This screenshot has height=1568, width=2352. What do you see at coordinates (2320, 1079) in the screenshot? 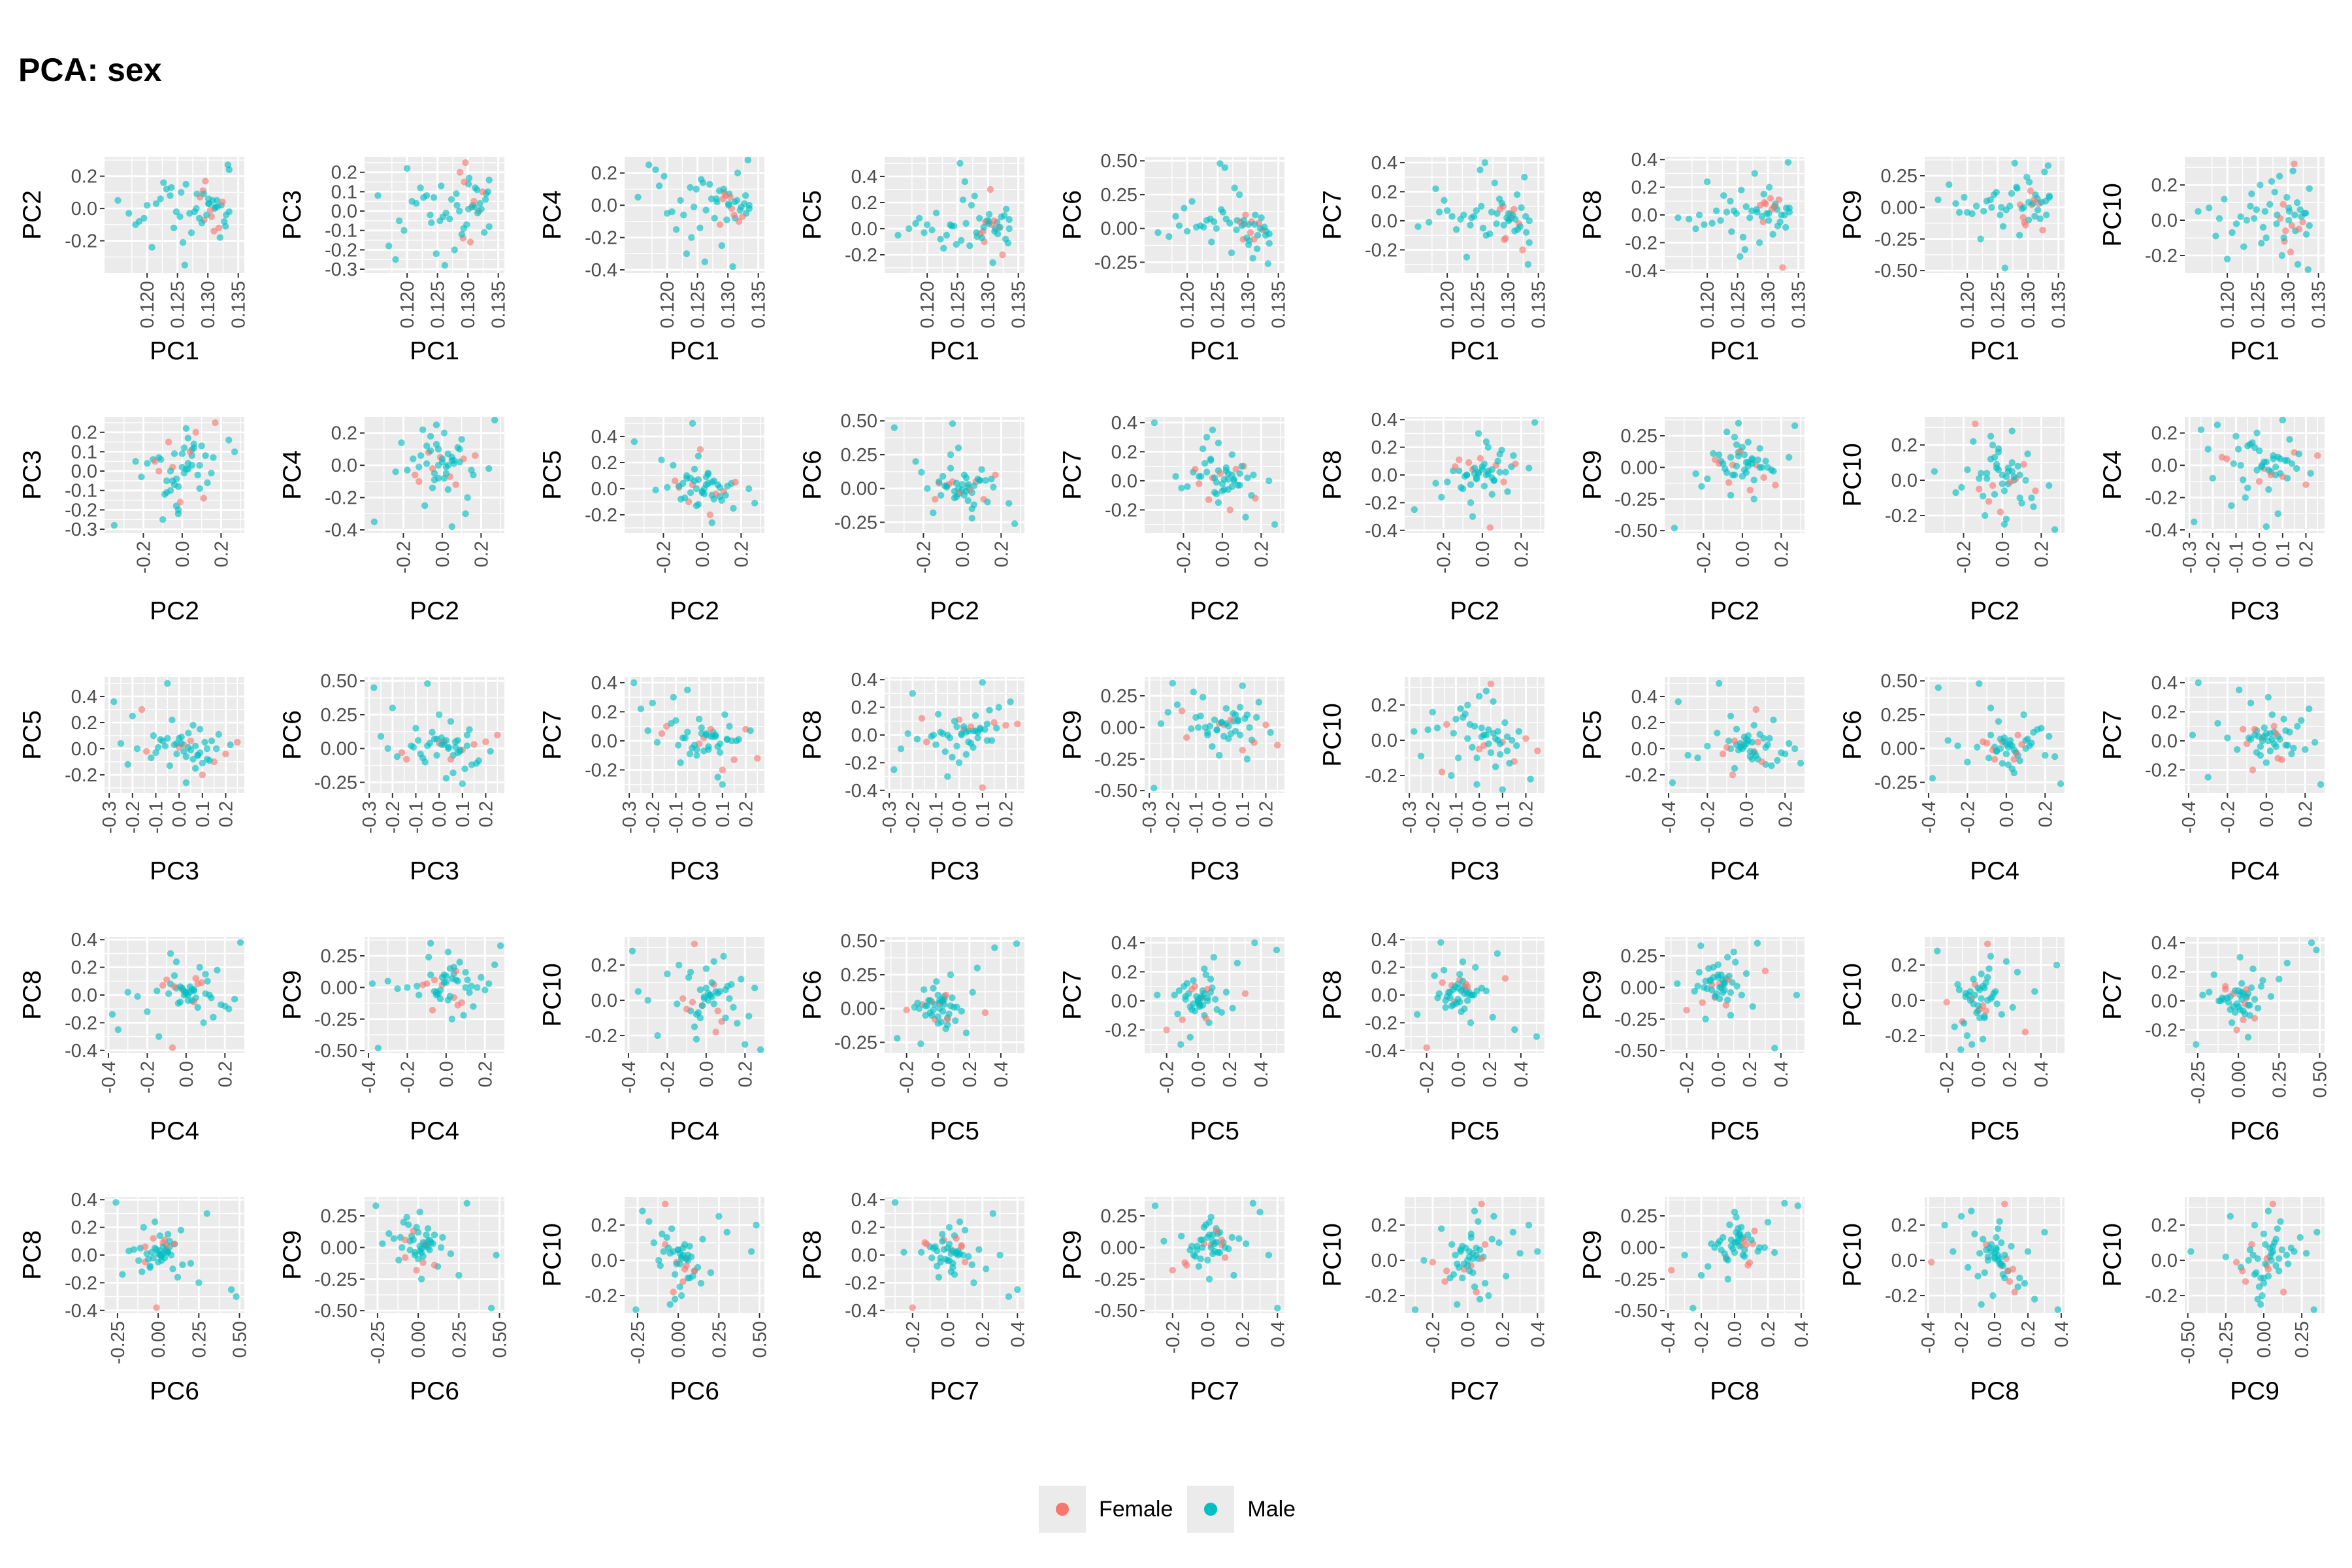
I see `x-tick-label: 0.50` at bounding box center [2320, 1079].